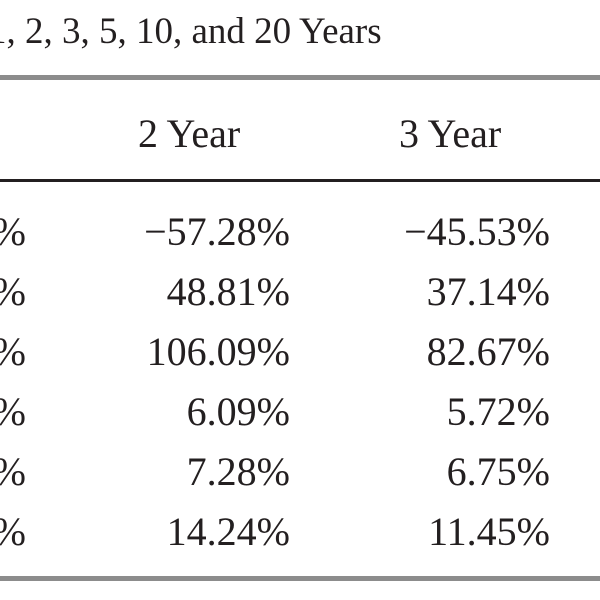 Image resolution: width=600 pixels, height=600 pixels. Describe the element at coordinates (300, 77) in the screenshot. I see `top-rule` at that location.